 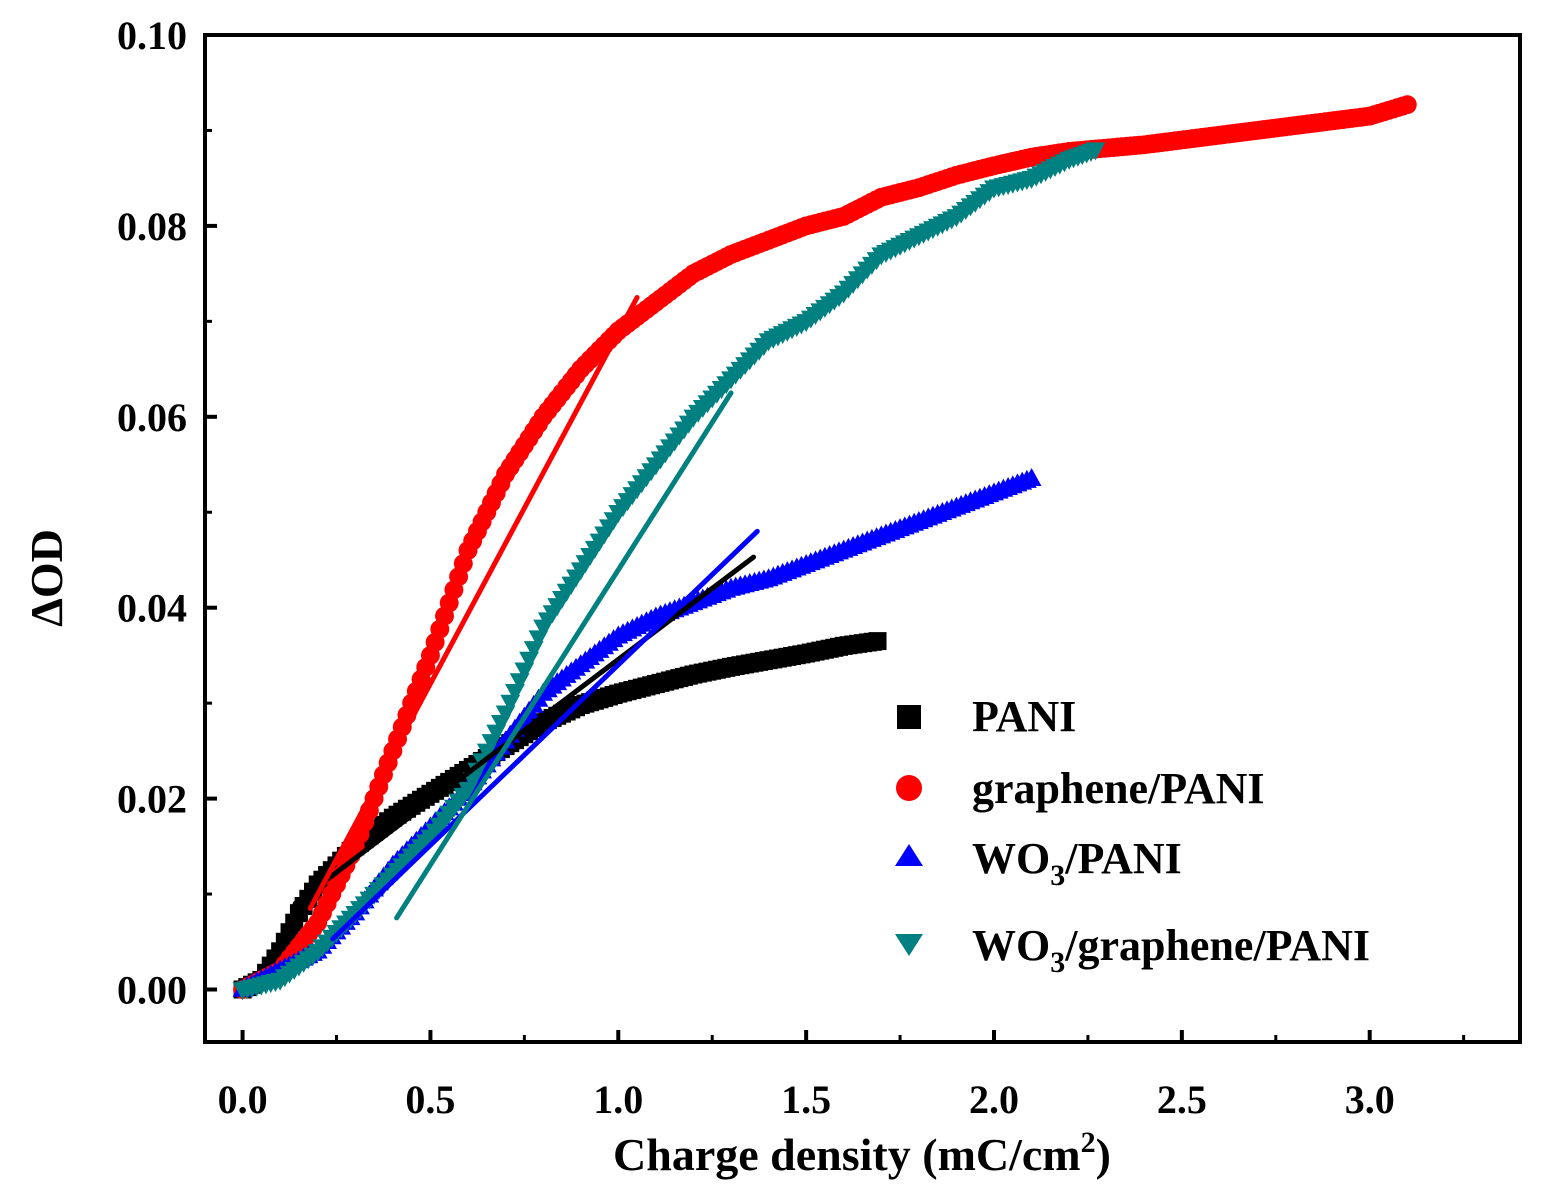 I want to click on fit-line-graphene-pani, so click(x=473, y=602).